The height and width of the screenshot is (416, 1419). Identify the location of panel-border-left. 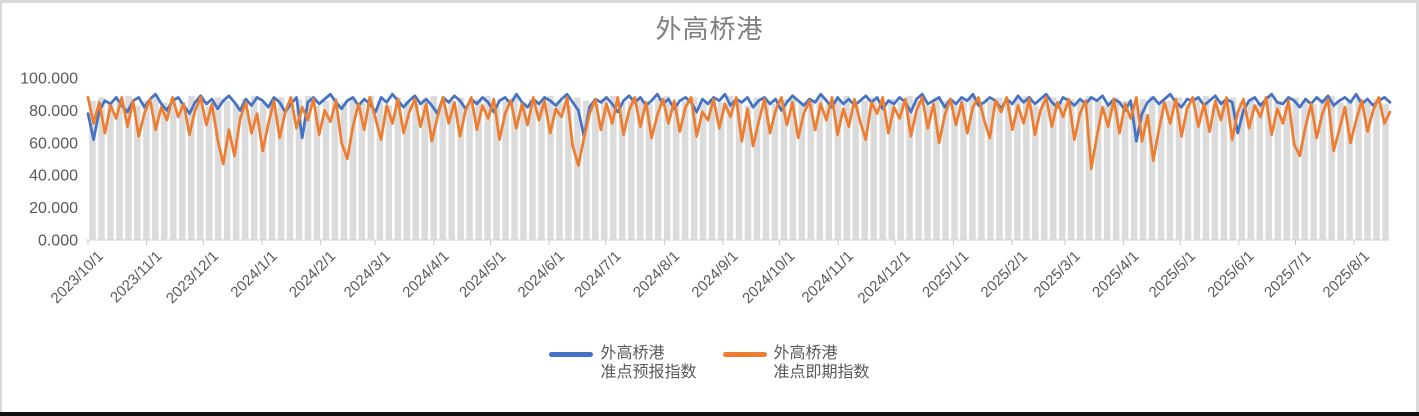
(1, 208).